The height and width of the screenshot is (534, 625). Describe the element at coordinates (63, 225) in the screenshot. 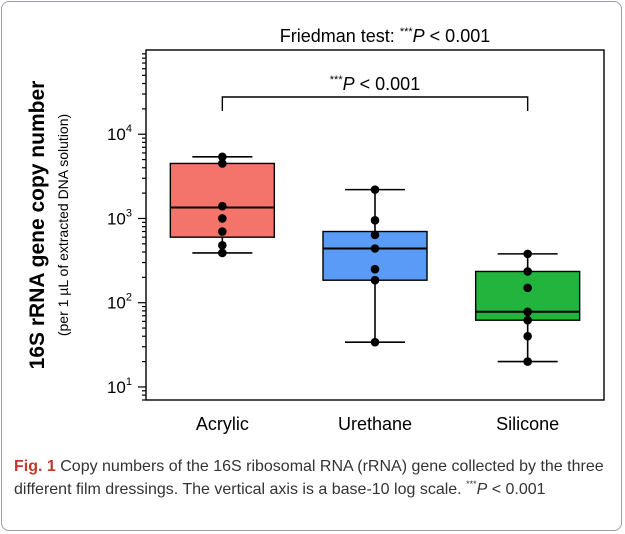

I see `y-axis-sublabel: (per 1 µL of extracted DNA solution)` at that location.